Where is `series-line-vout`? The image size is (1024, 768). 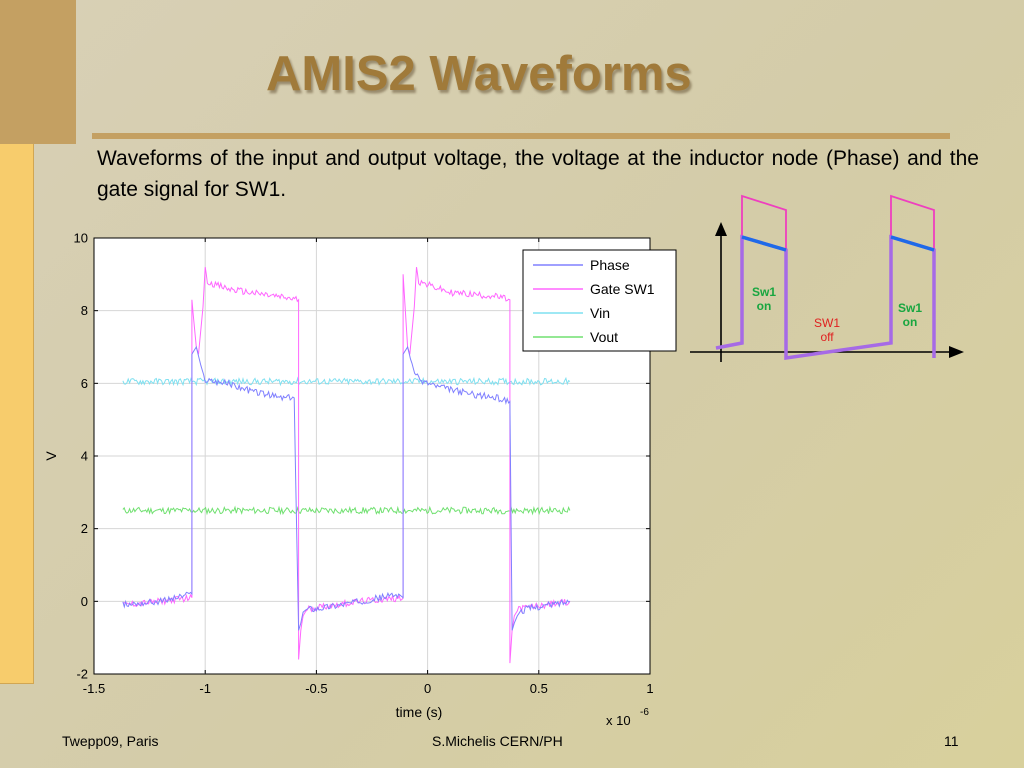 series-line-vout is located at coordinates (346, 510).